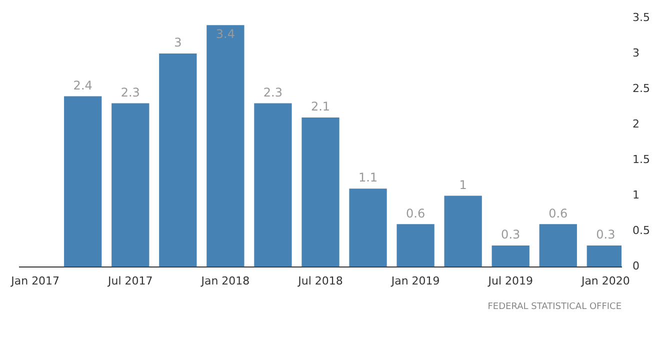 Image resolution: width=665 pixels, height=347 pixels. What do you see at coordinates (415, 281) in the screenshot?
I see `x-tick-label: Jan 2019` at bounding box center [415, 281].